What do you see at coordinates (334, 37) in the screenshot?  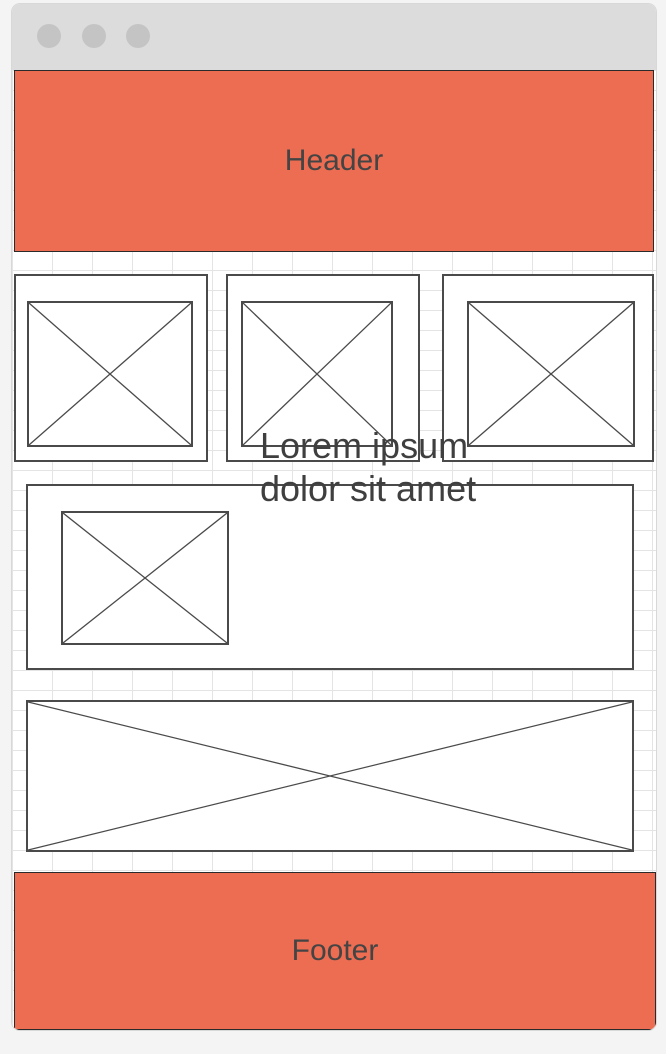 I see `window-titlebar` at bounding box center [334, 37].